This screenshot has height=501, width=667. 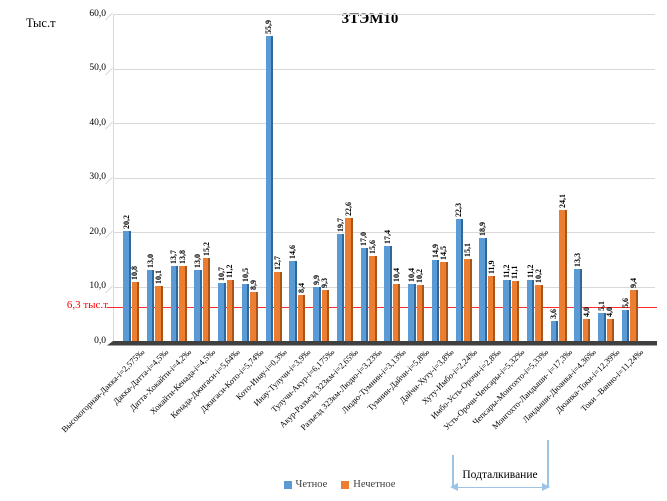 I want to click on y-axis-unit-label: Тыс.т, so click(x=41, y=23).